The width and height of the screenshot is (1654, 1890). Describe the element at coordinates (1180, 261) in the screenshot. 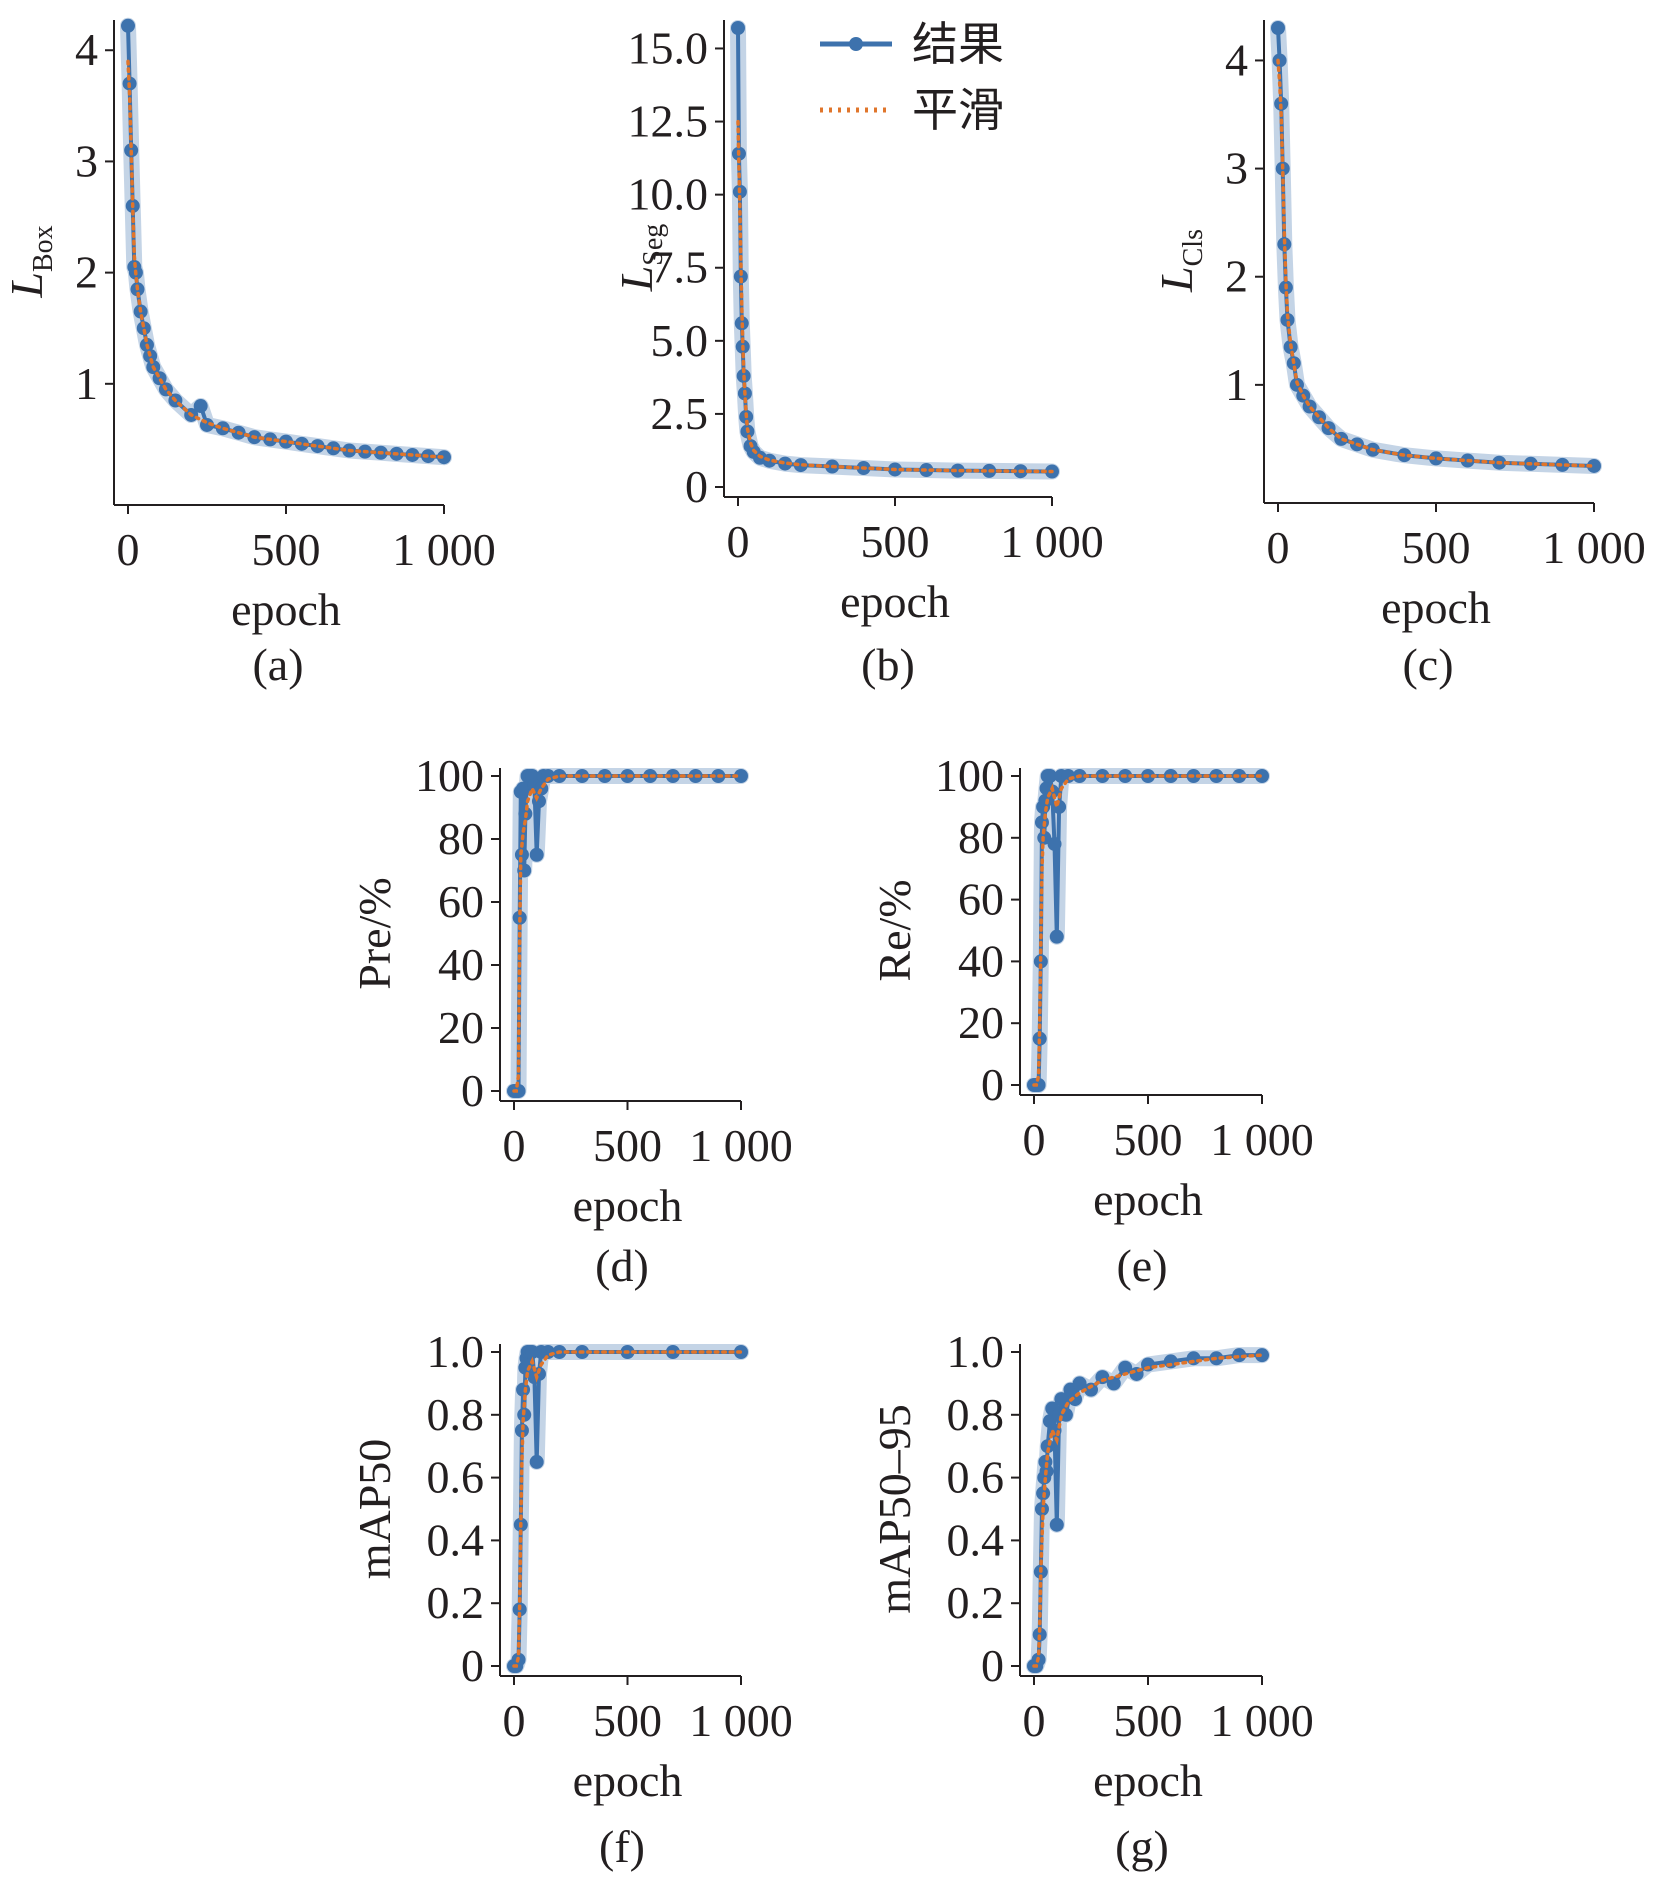

I see `y-axis-label: LCls` at that location.